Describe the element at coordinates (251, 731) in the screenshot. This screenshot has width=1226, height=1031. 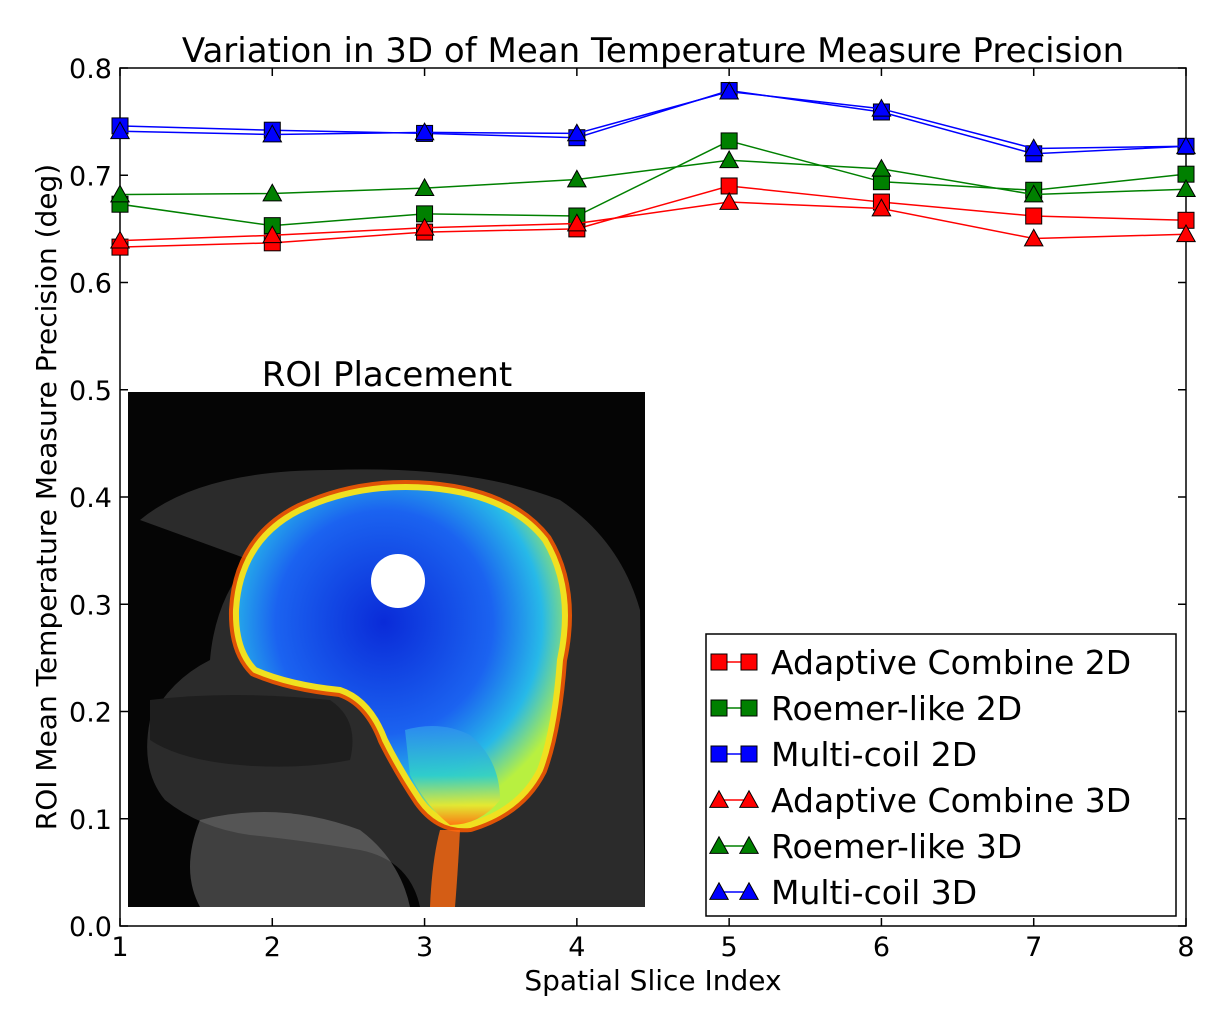
I see `oral-cavity` at that location.